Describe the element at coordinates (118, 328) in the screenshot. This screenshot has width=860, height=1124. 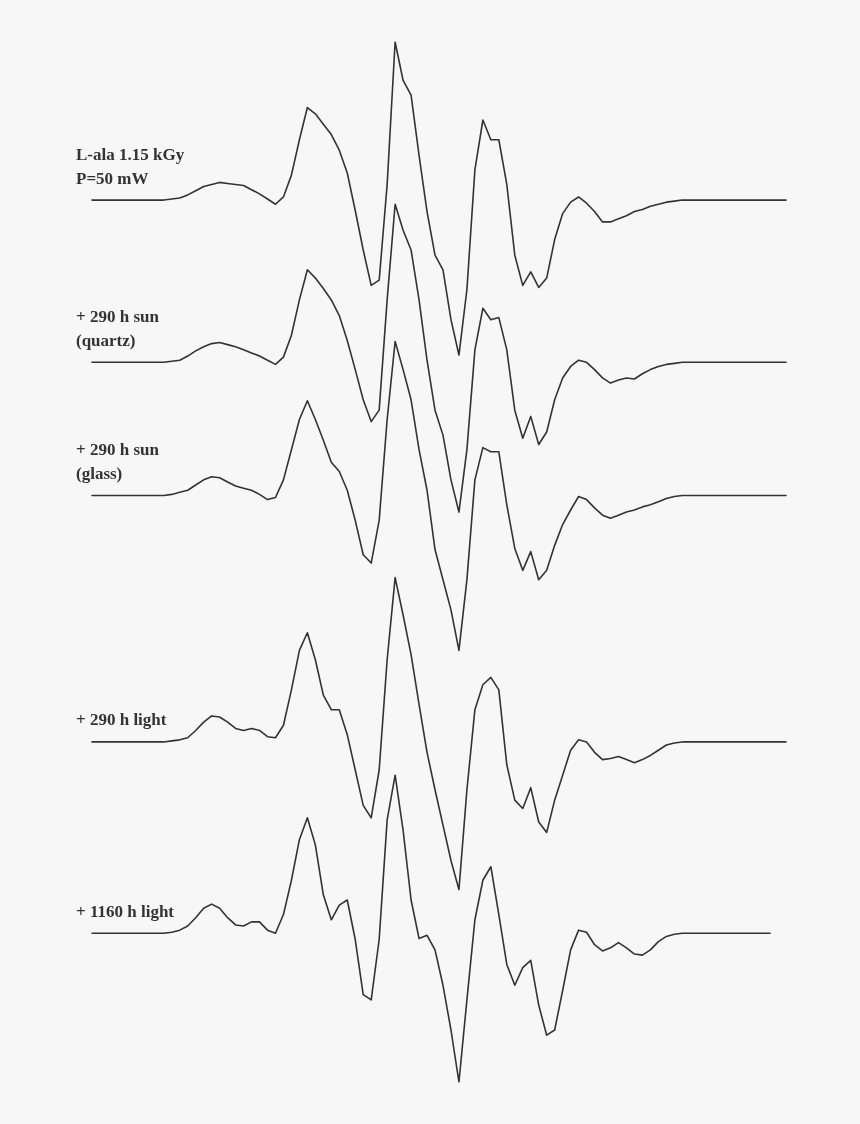
I see `series-label: + 290 h sun (quartz)` at that location.